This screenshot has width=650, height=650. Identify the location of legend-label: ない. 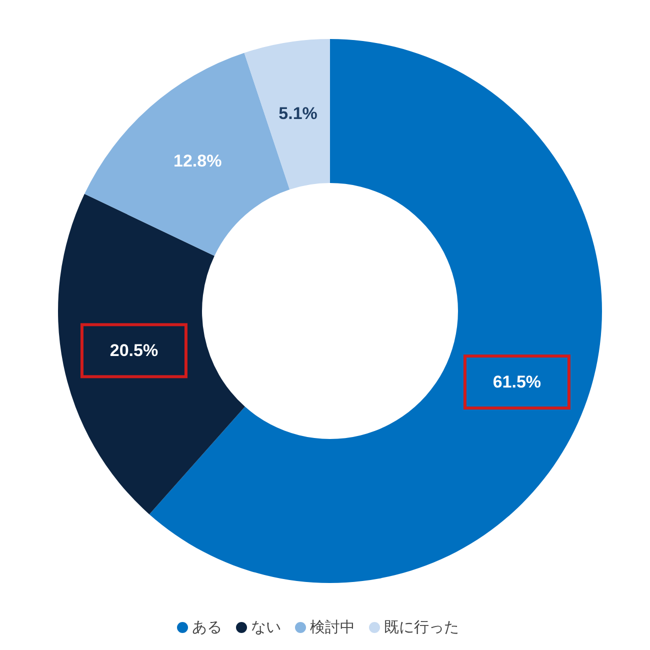
(266, 627).